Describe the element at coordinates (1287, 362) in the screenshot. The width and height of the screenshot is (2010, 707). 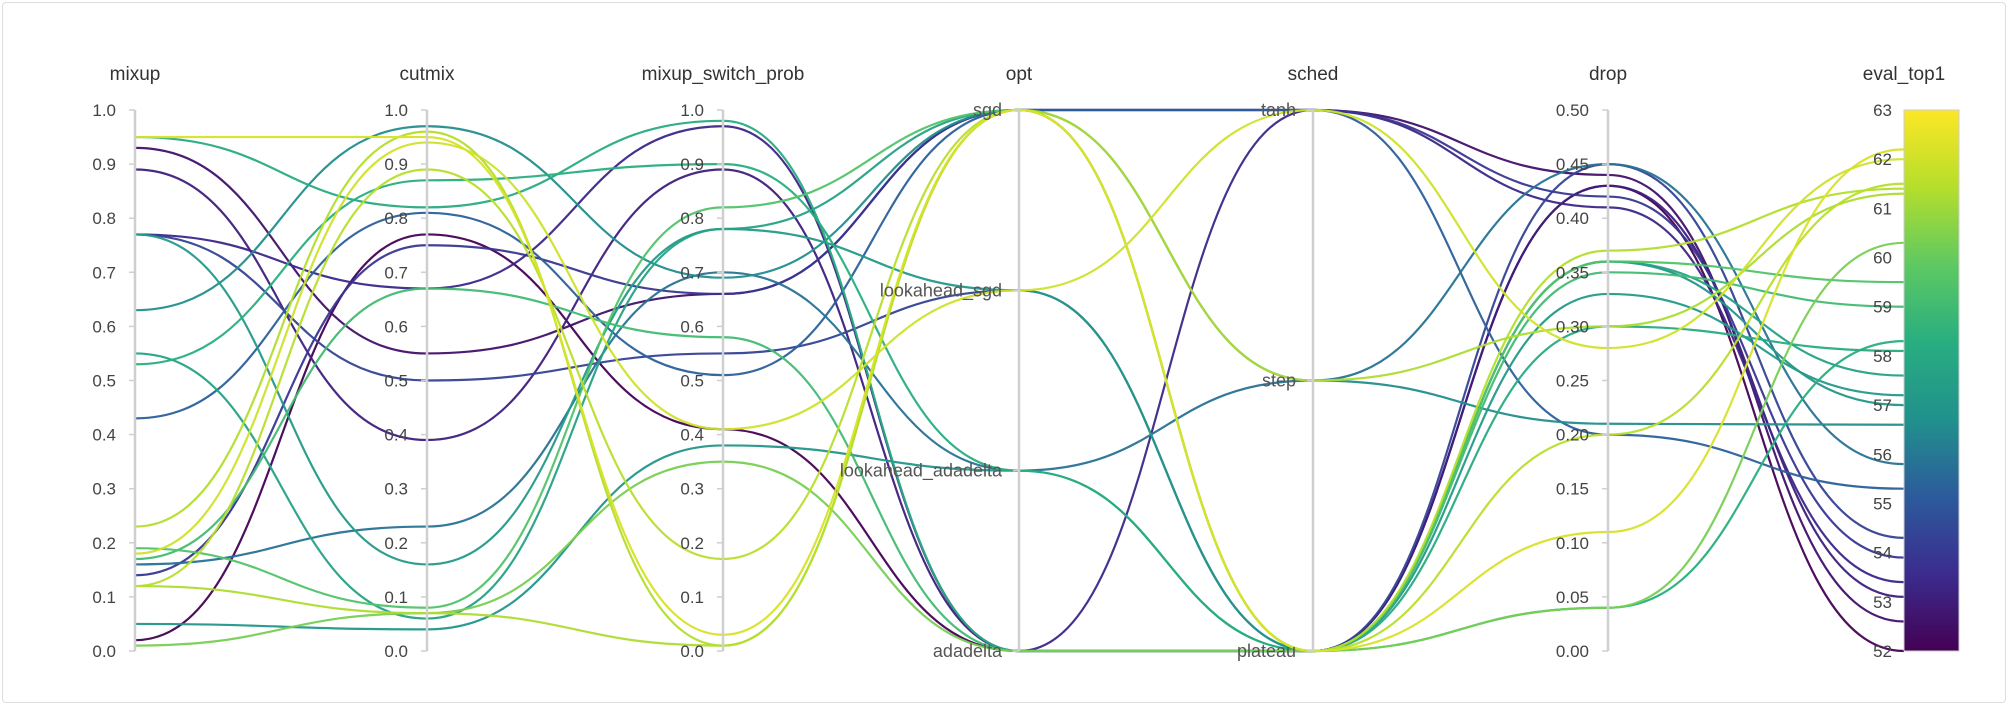
I see `axis-sched: sched plateau step tanh` at that location.